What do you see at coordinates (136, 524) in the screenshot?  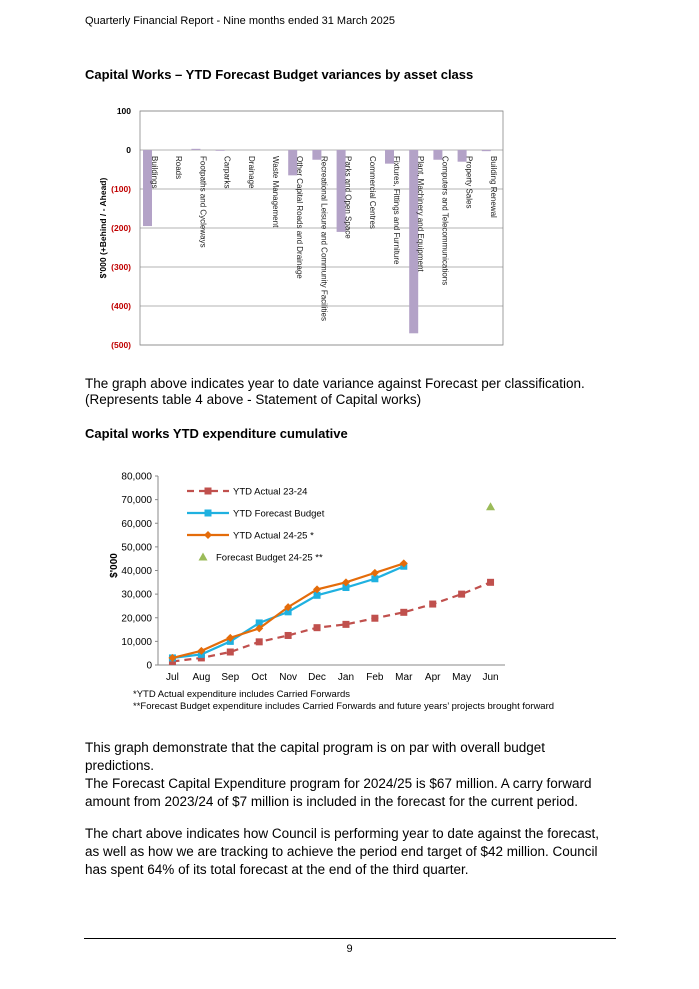 I see `y-tick-label: 60,000` at bounding box center [136, 524].